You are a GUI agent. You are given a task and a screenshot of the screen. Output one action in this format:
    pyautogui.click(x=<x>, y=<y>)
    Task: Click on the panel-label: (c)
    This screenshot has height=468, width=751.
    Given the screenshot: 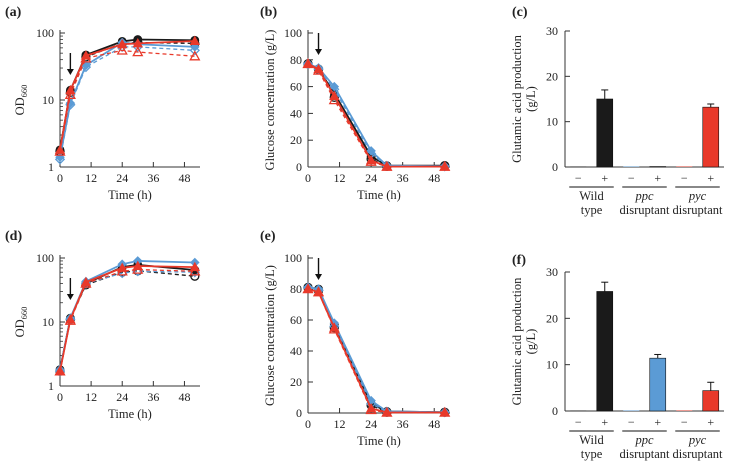 What is the action you would take?
    pyautogui.click(x=520, y=12)
    